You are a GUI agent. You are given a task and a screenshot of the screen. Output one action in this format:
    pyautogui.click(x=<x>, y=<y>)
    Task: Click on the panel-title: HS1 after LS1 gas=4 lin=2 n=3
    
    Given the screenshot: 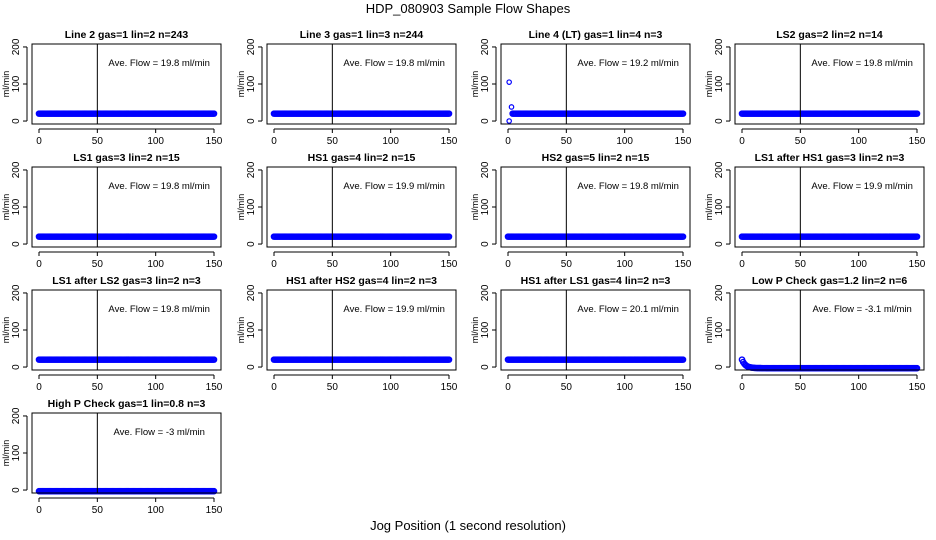 What is the action you would take?
    pyautogui.click(x=596, y=281)
    